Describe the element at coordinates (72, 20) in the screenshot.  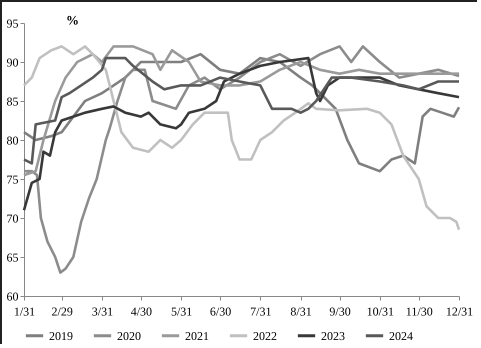
I see `y-axis-title: %` at that location.